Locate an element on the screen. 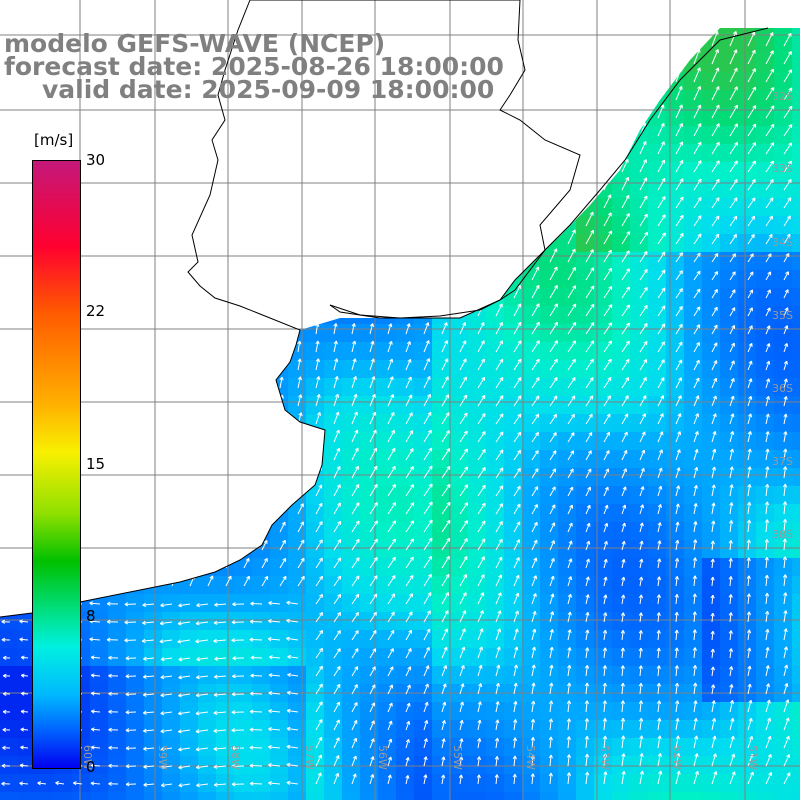  lat-label: 32S is located at coordinates (782, 96).